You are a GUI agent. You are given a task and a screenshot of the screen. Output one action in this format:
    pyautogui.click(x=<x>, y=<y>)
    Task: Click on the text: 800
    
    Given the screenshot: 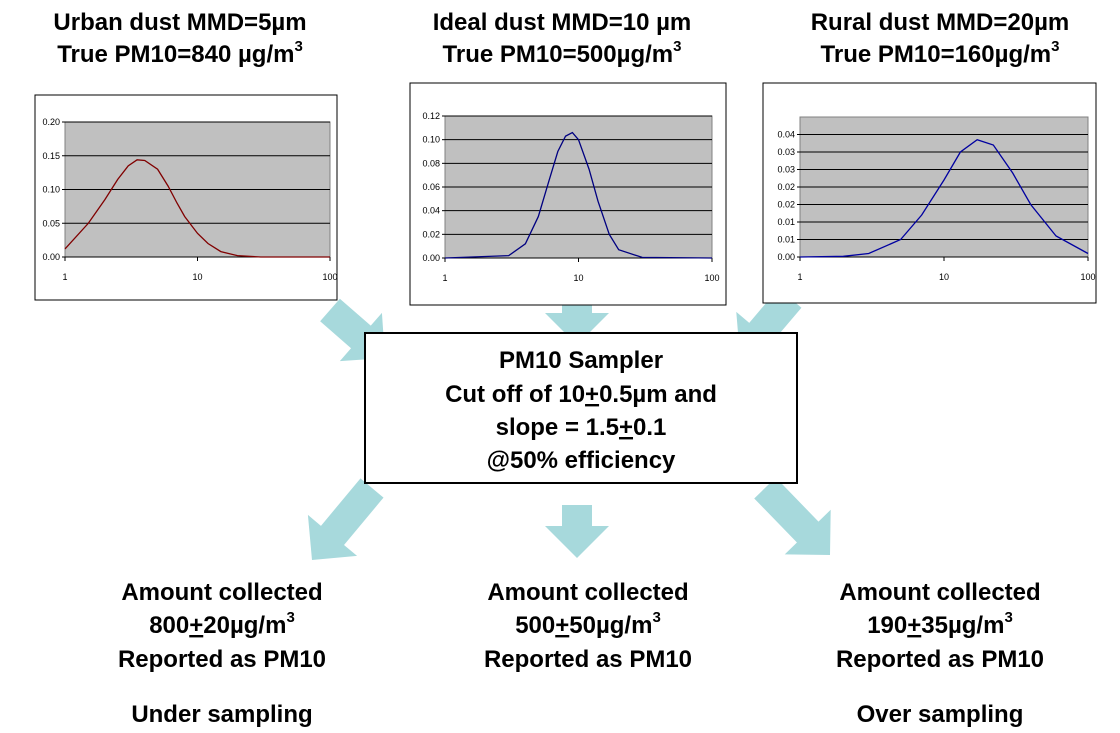 What is the action you would take?
    pyautogui.click(x=169, y=625)
    